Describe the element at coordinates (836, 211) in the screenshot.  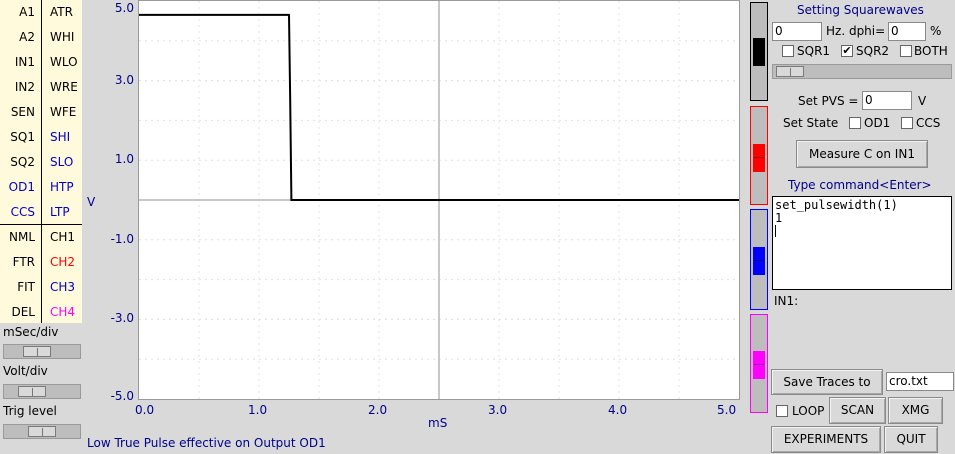
I see `command-text: set_pulsewidth(1) 1` at that location.